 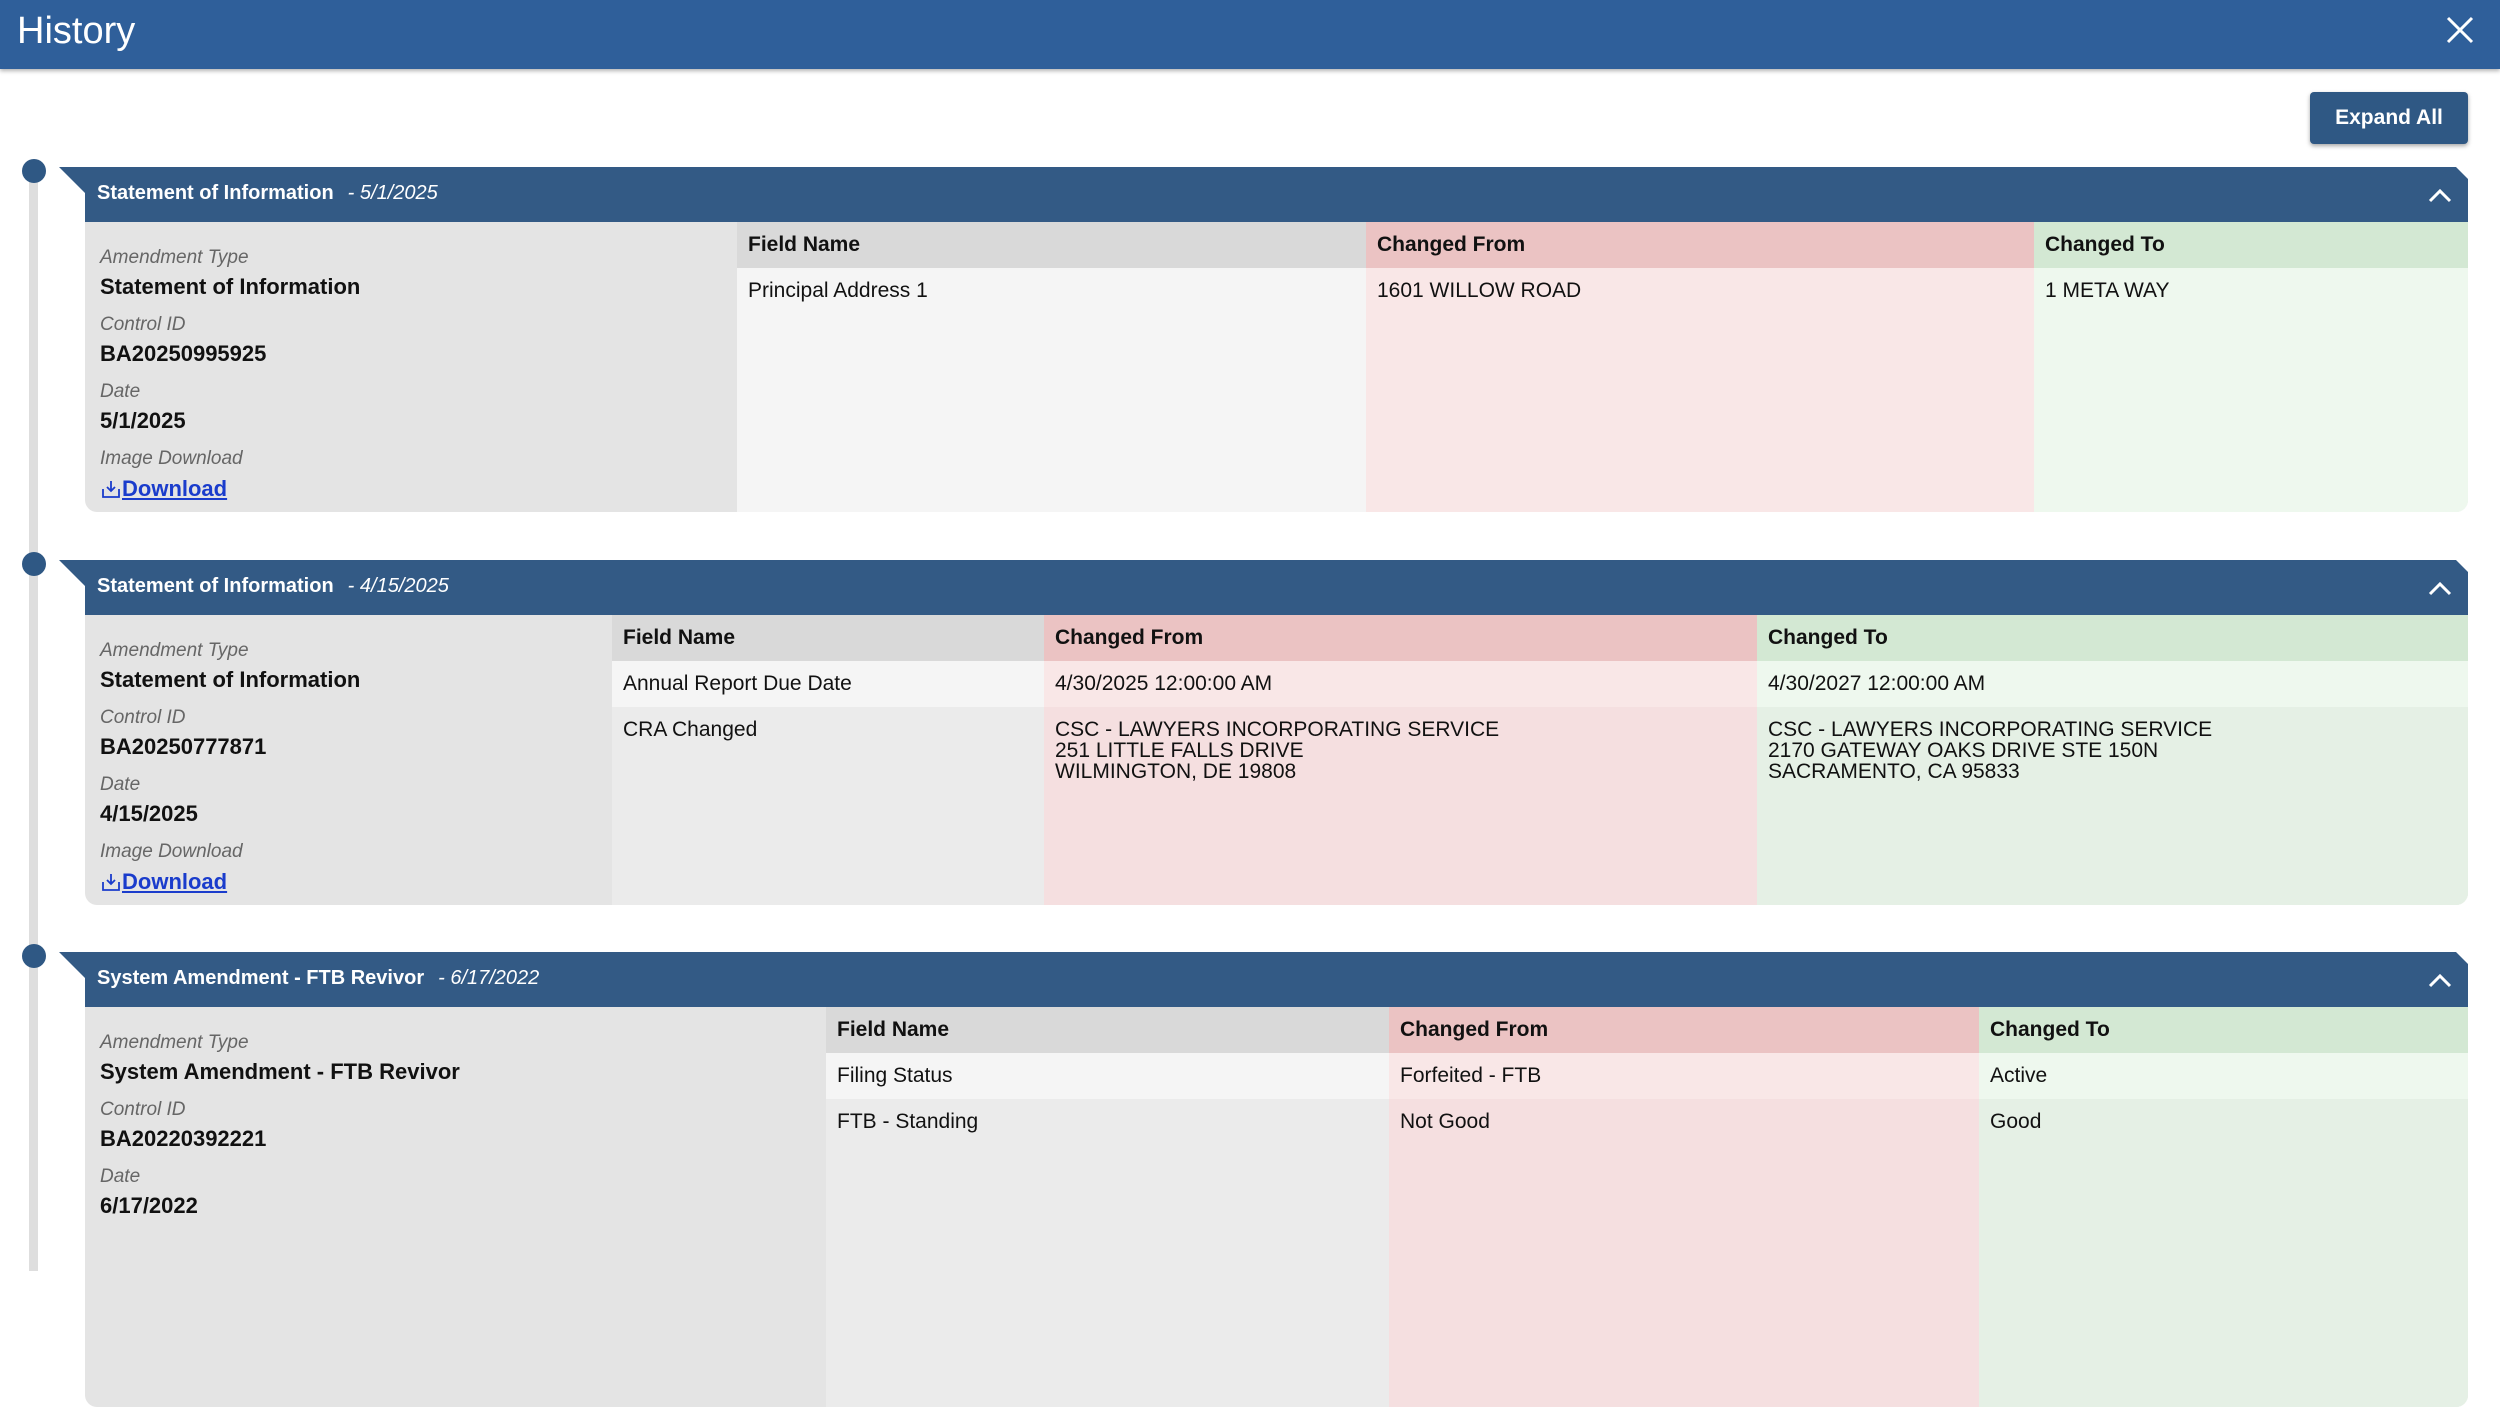 I want to click on table-cell: 4/30/2027 12:00:00 AM, so click(x=2112, y=684).